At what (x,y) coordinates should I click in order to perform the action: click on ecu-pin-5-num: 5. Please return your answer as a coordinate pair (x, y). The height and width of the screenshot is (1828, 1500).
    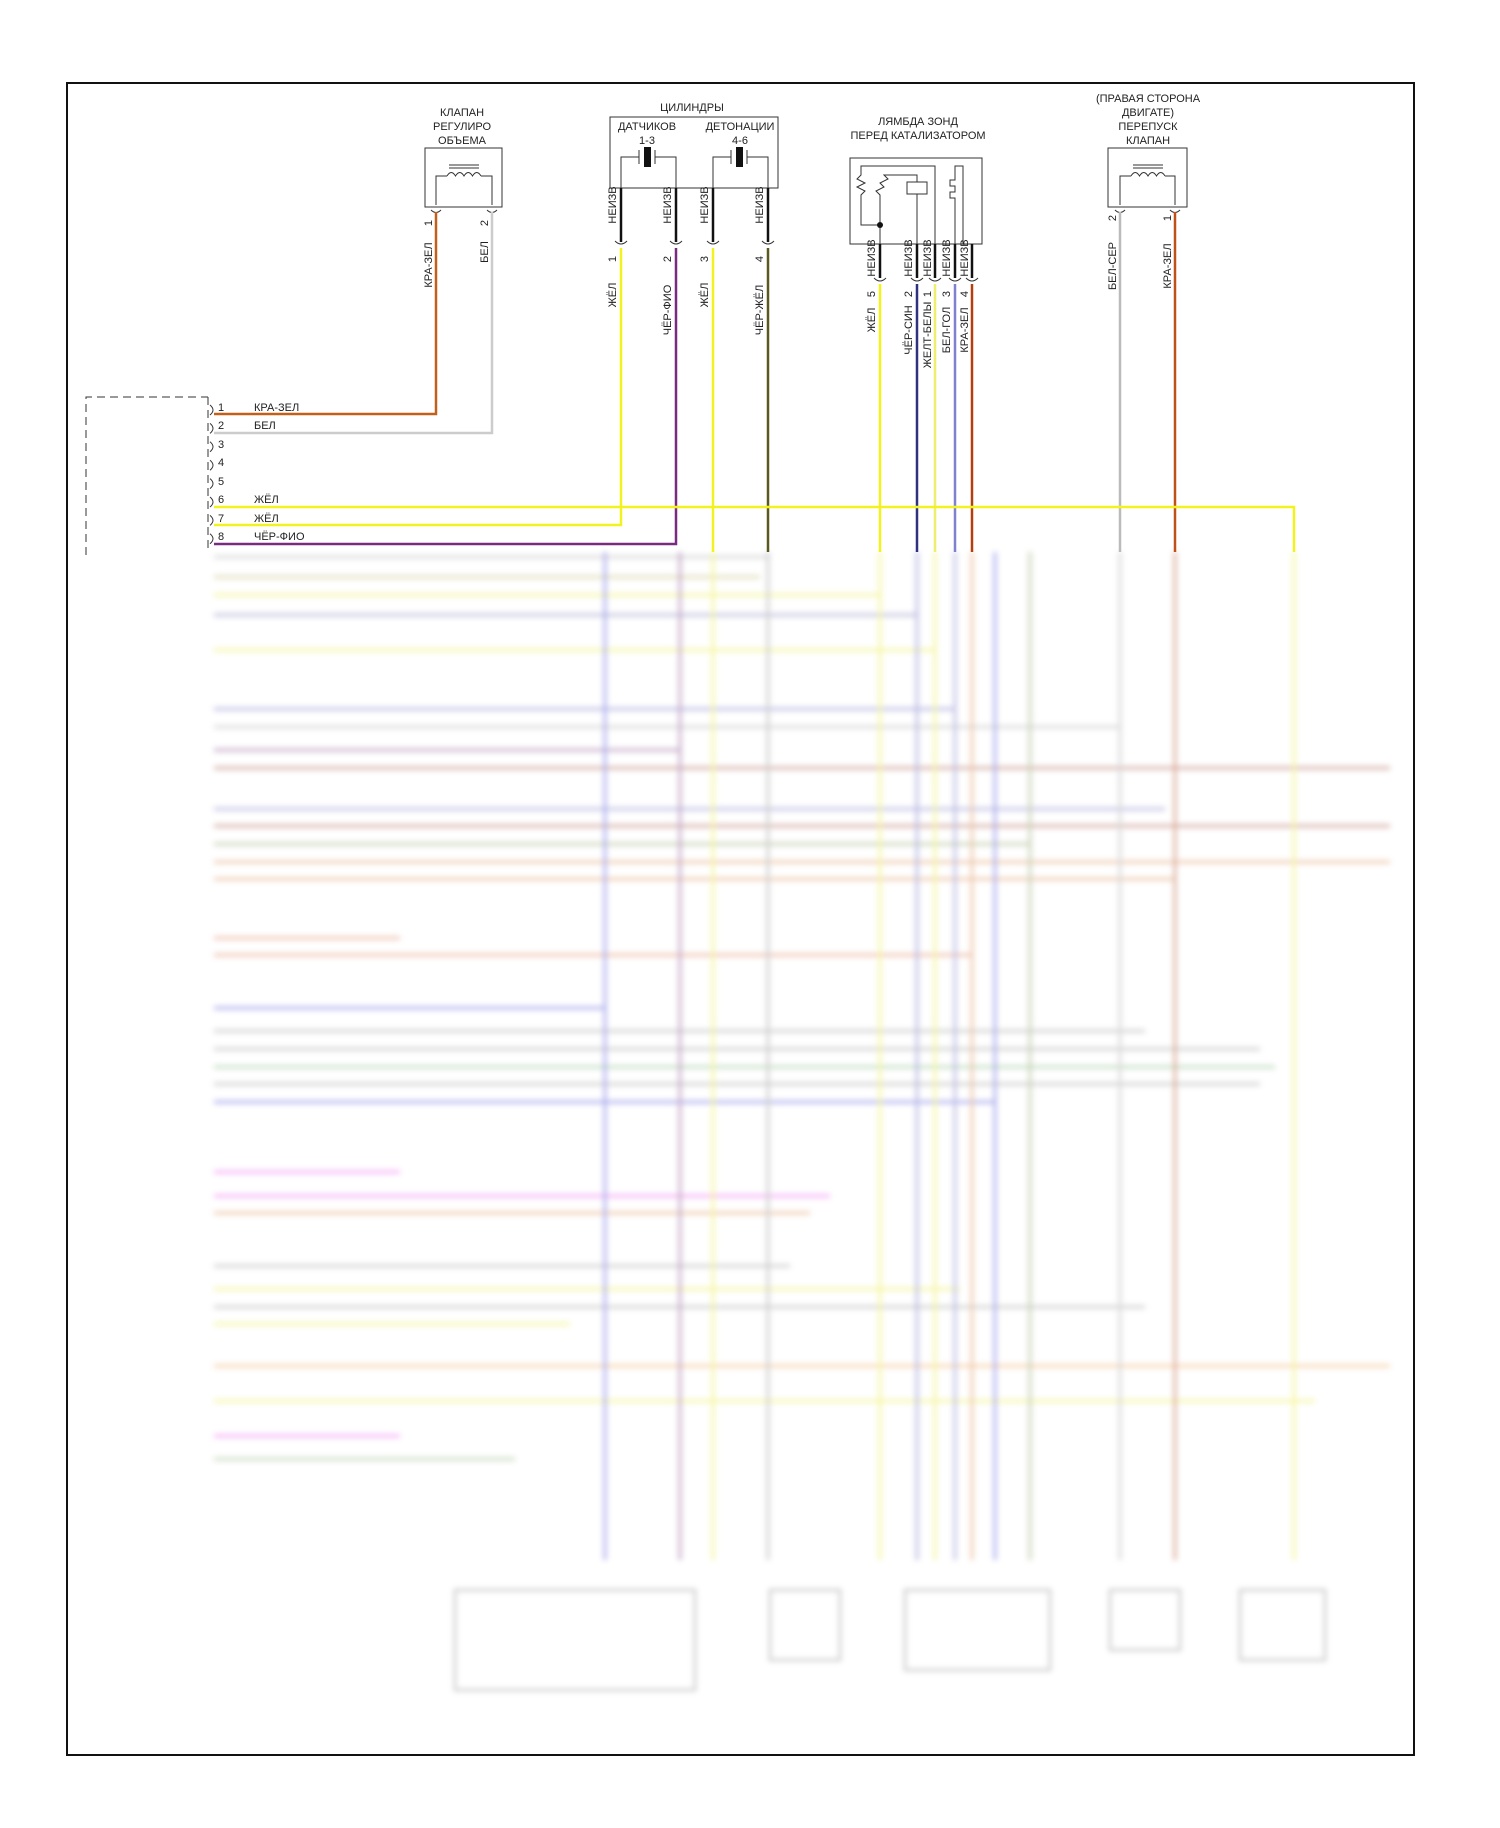
    Looking at the image, I should click on (221, 482).